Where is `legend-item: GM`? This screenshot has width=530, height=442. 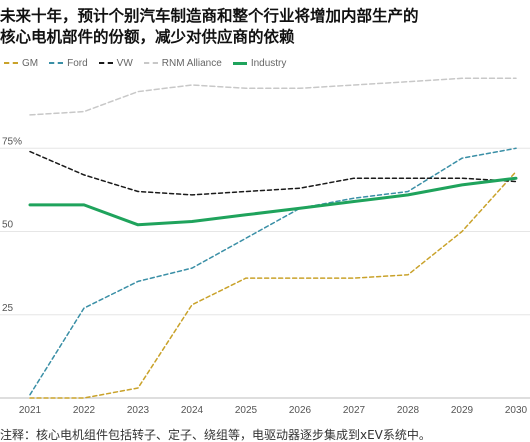
legend-item: GM is located at coordinates (21, 63).